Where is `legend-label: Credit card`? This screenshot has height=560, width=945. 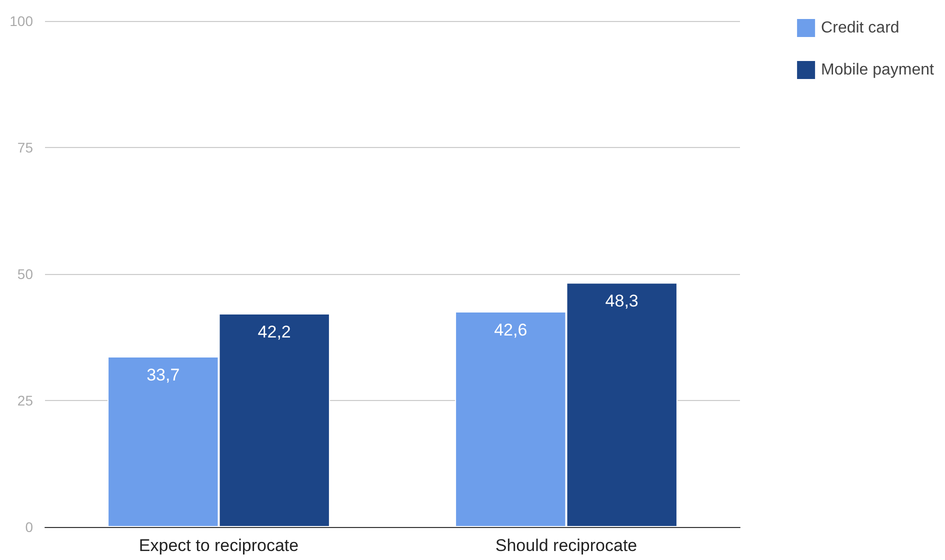
legend-label: Credit card is located at coordinates (860, 28).